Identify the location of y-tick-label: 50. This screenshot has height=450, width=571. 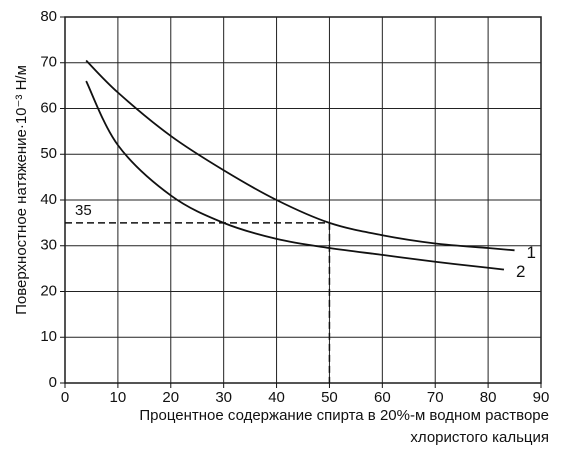
(48, 153).